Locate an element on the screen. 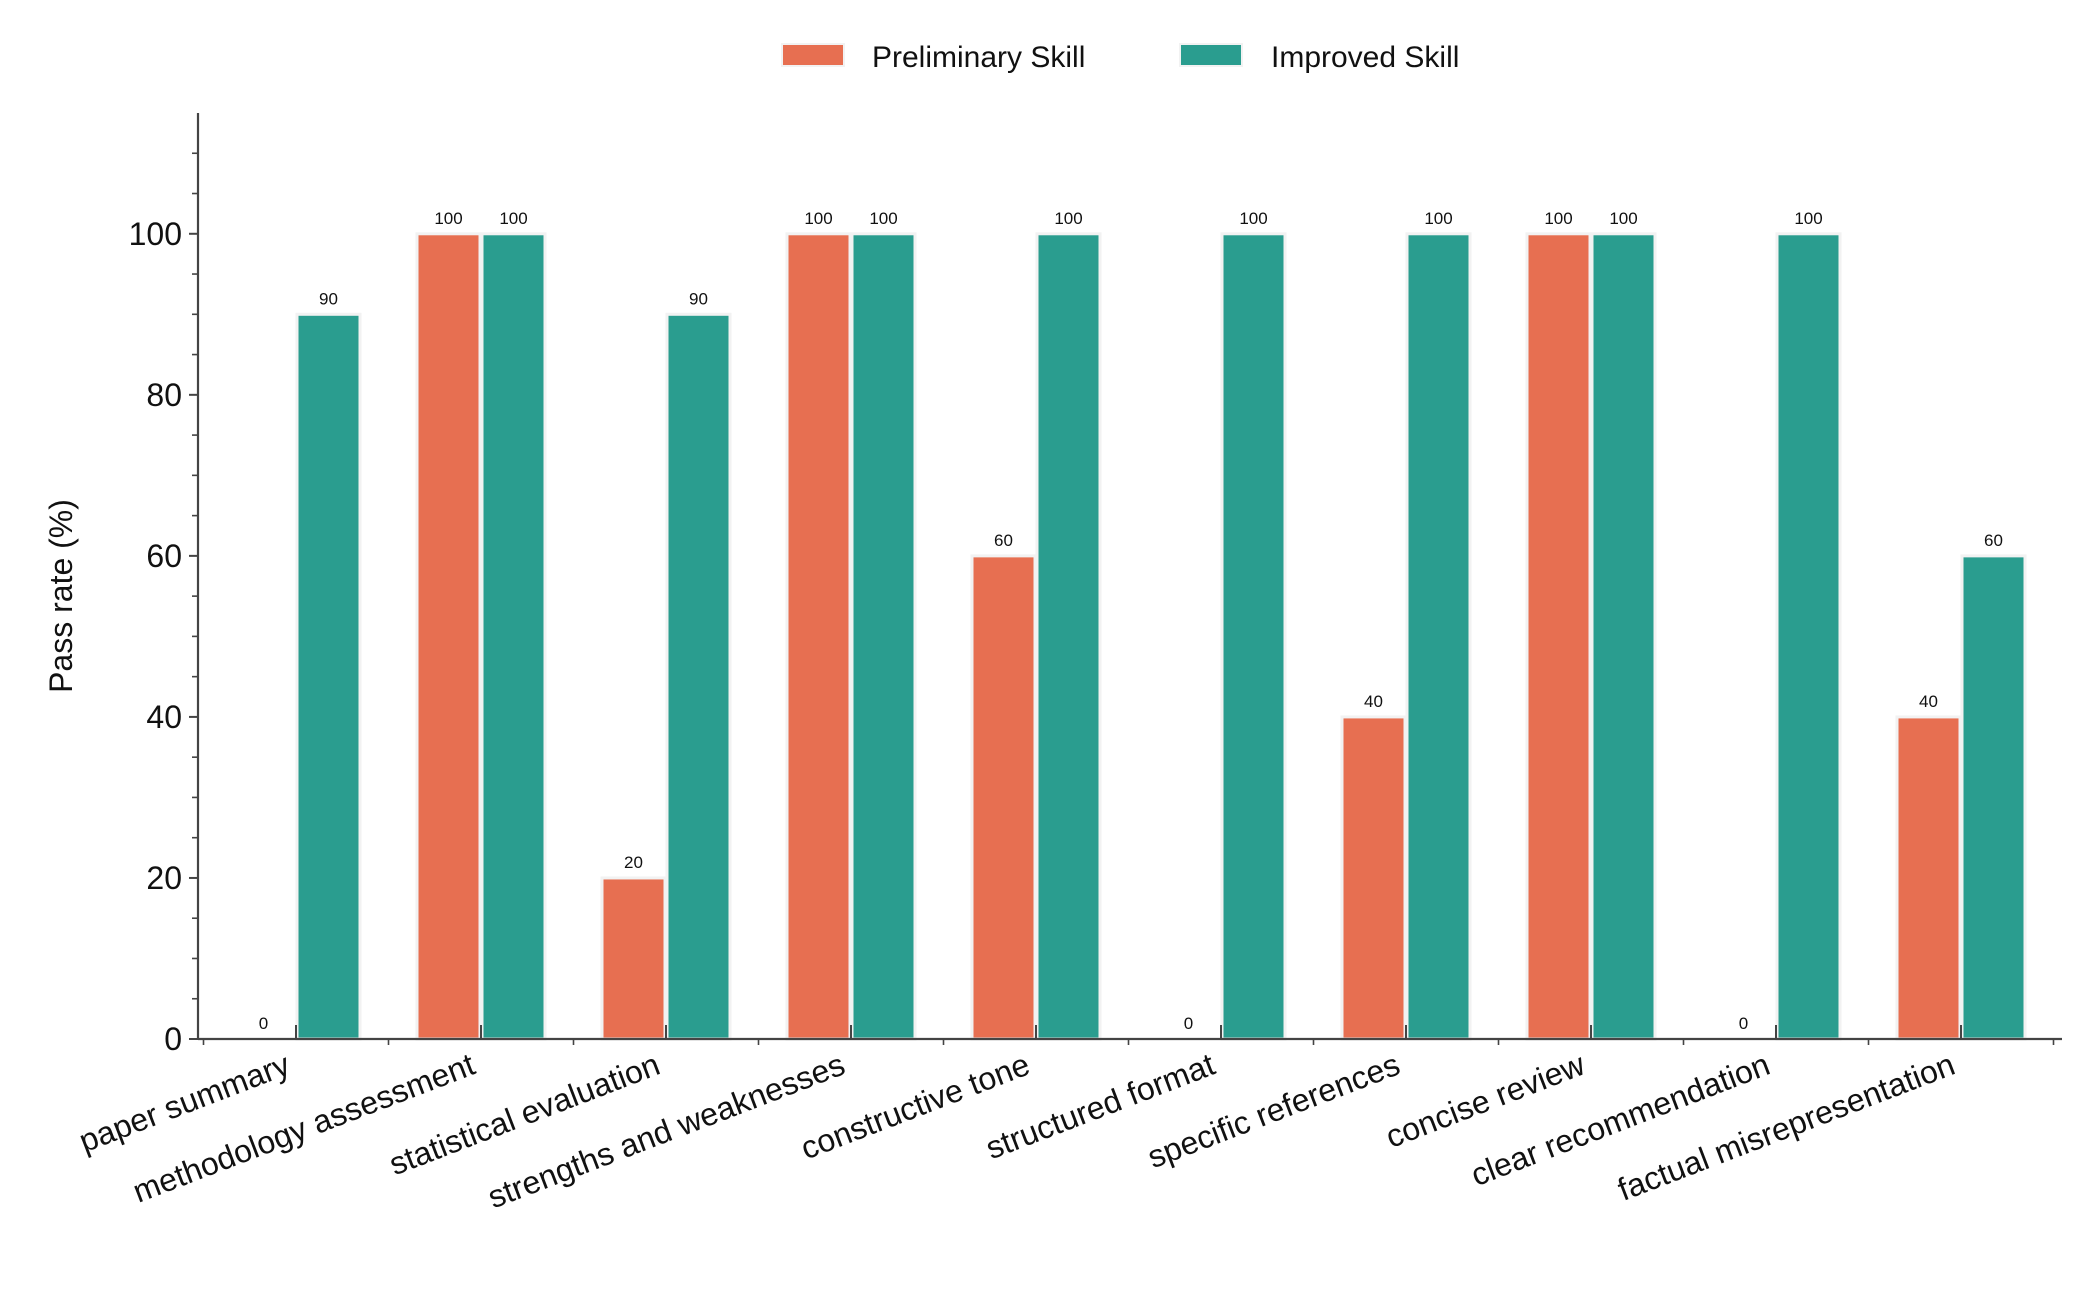 This screenshot has width=2086, height=1315. legend-label-improved: Improved Skill is located at coordinates (1365, 57).